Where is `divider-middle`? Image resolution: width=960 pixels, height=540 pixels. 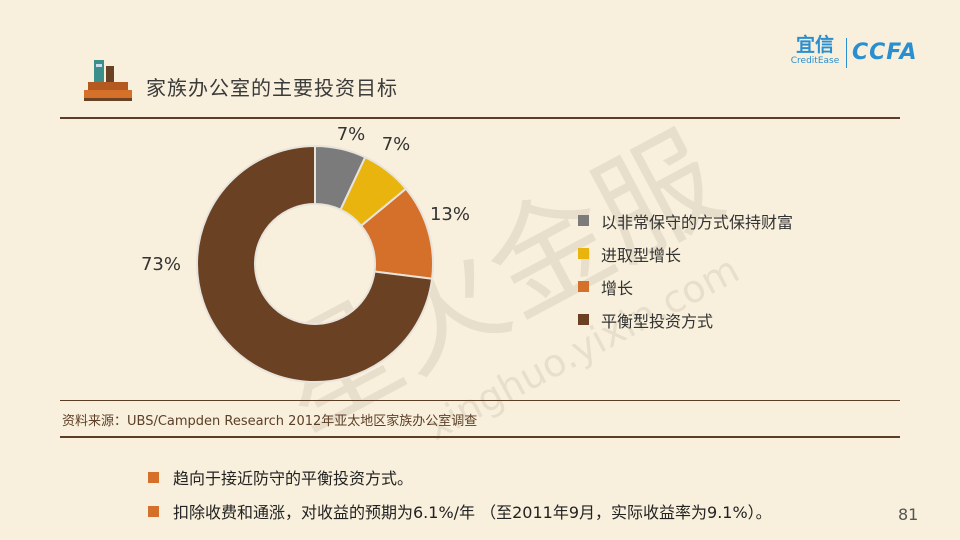
divider-middle is located at coordinates (480, 400).